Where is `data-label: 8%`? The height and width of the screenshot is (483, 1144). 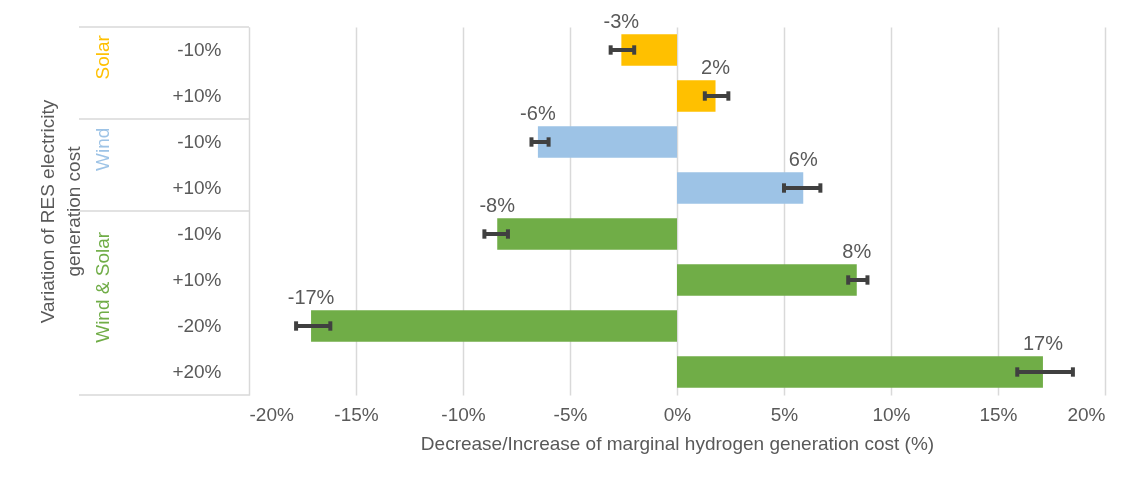 data-label: 8% is located at coordinates (857, 251).